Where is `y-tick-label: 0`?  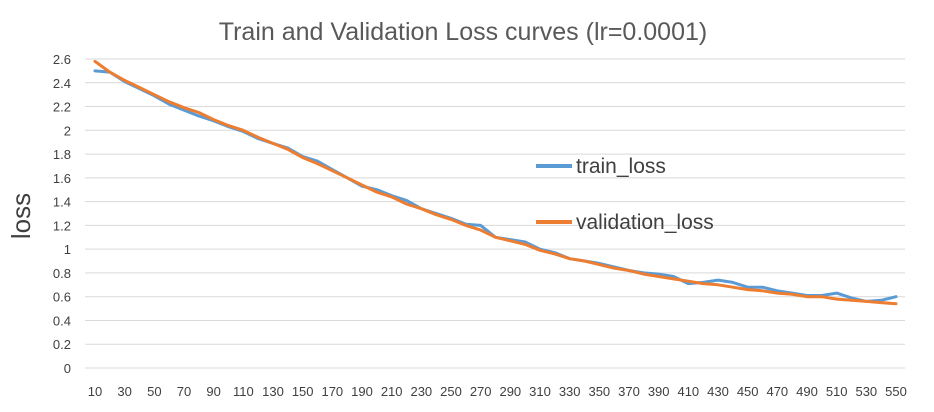 y-tick-label: 0 is located at coordinates (67, 368).